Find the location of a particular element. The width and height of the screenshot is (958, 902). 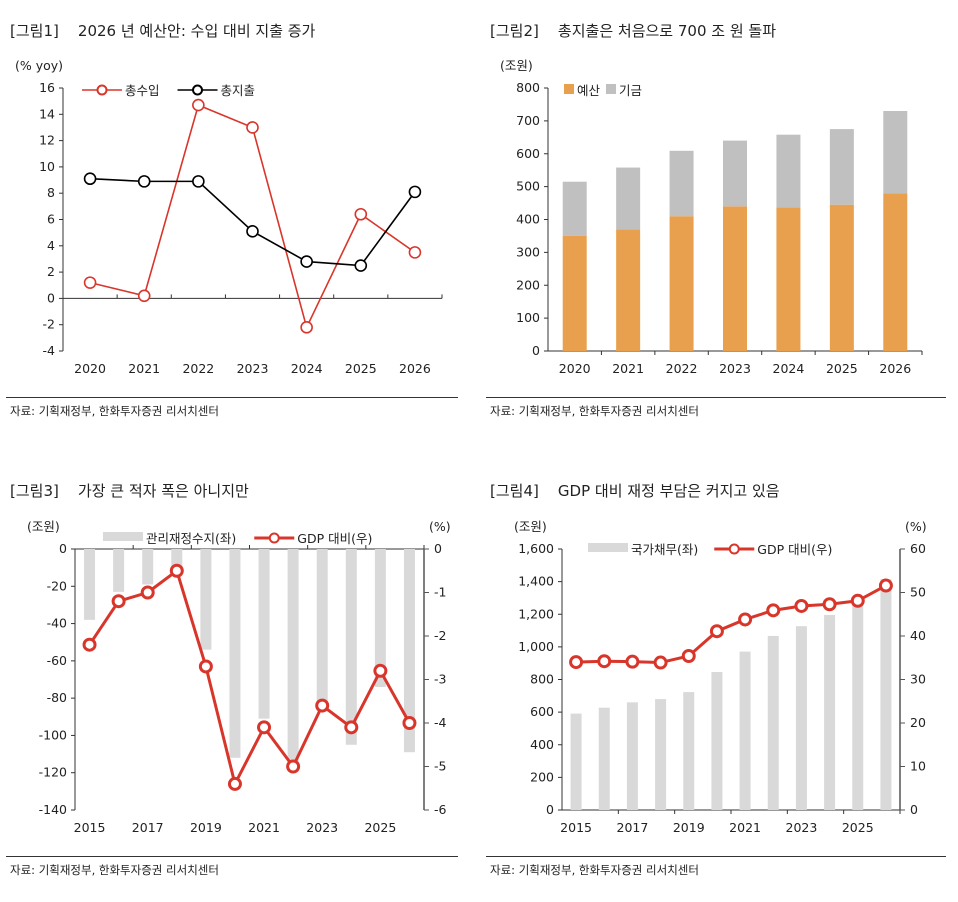

legend-label: GDP 대비(우) is located at coordinates (794, 549).